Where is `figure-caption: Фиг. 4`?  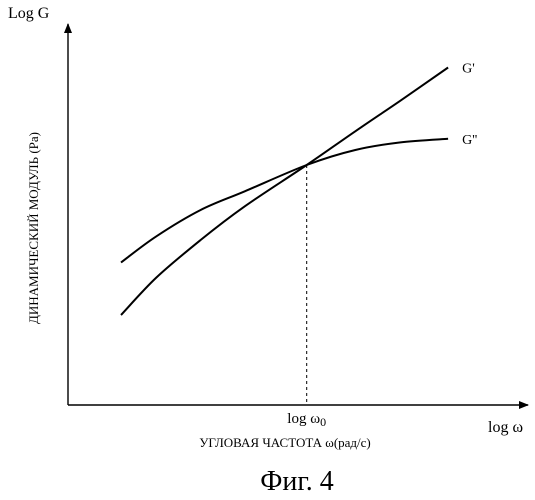
figure-caption: Фиг. 4 is located at coordinates (296, 481).